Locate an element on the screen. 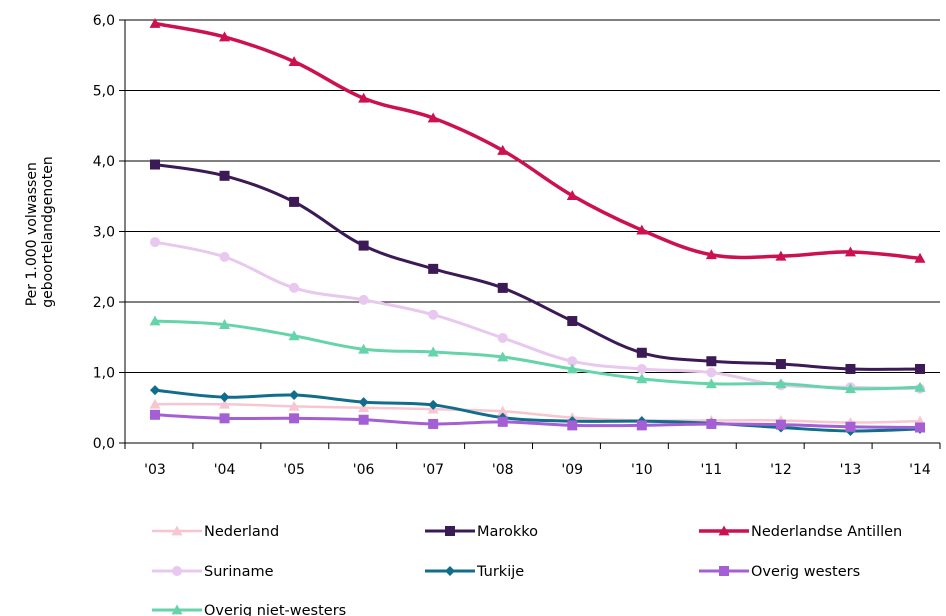 This screenshot has height=616, width=946. legend-item: Nederland is located at coordinates (215, 532).